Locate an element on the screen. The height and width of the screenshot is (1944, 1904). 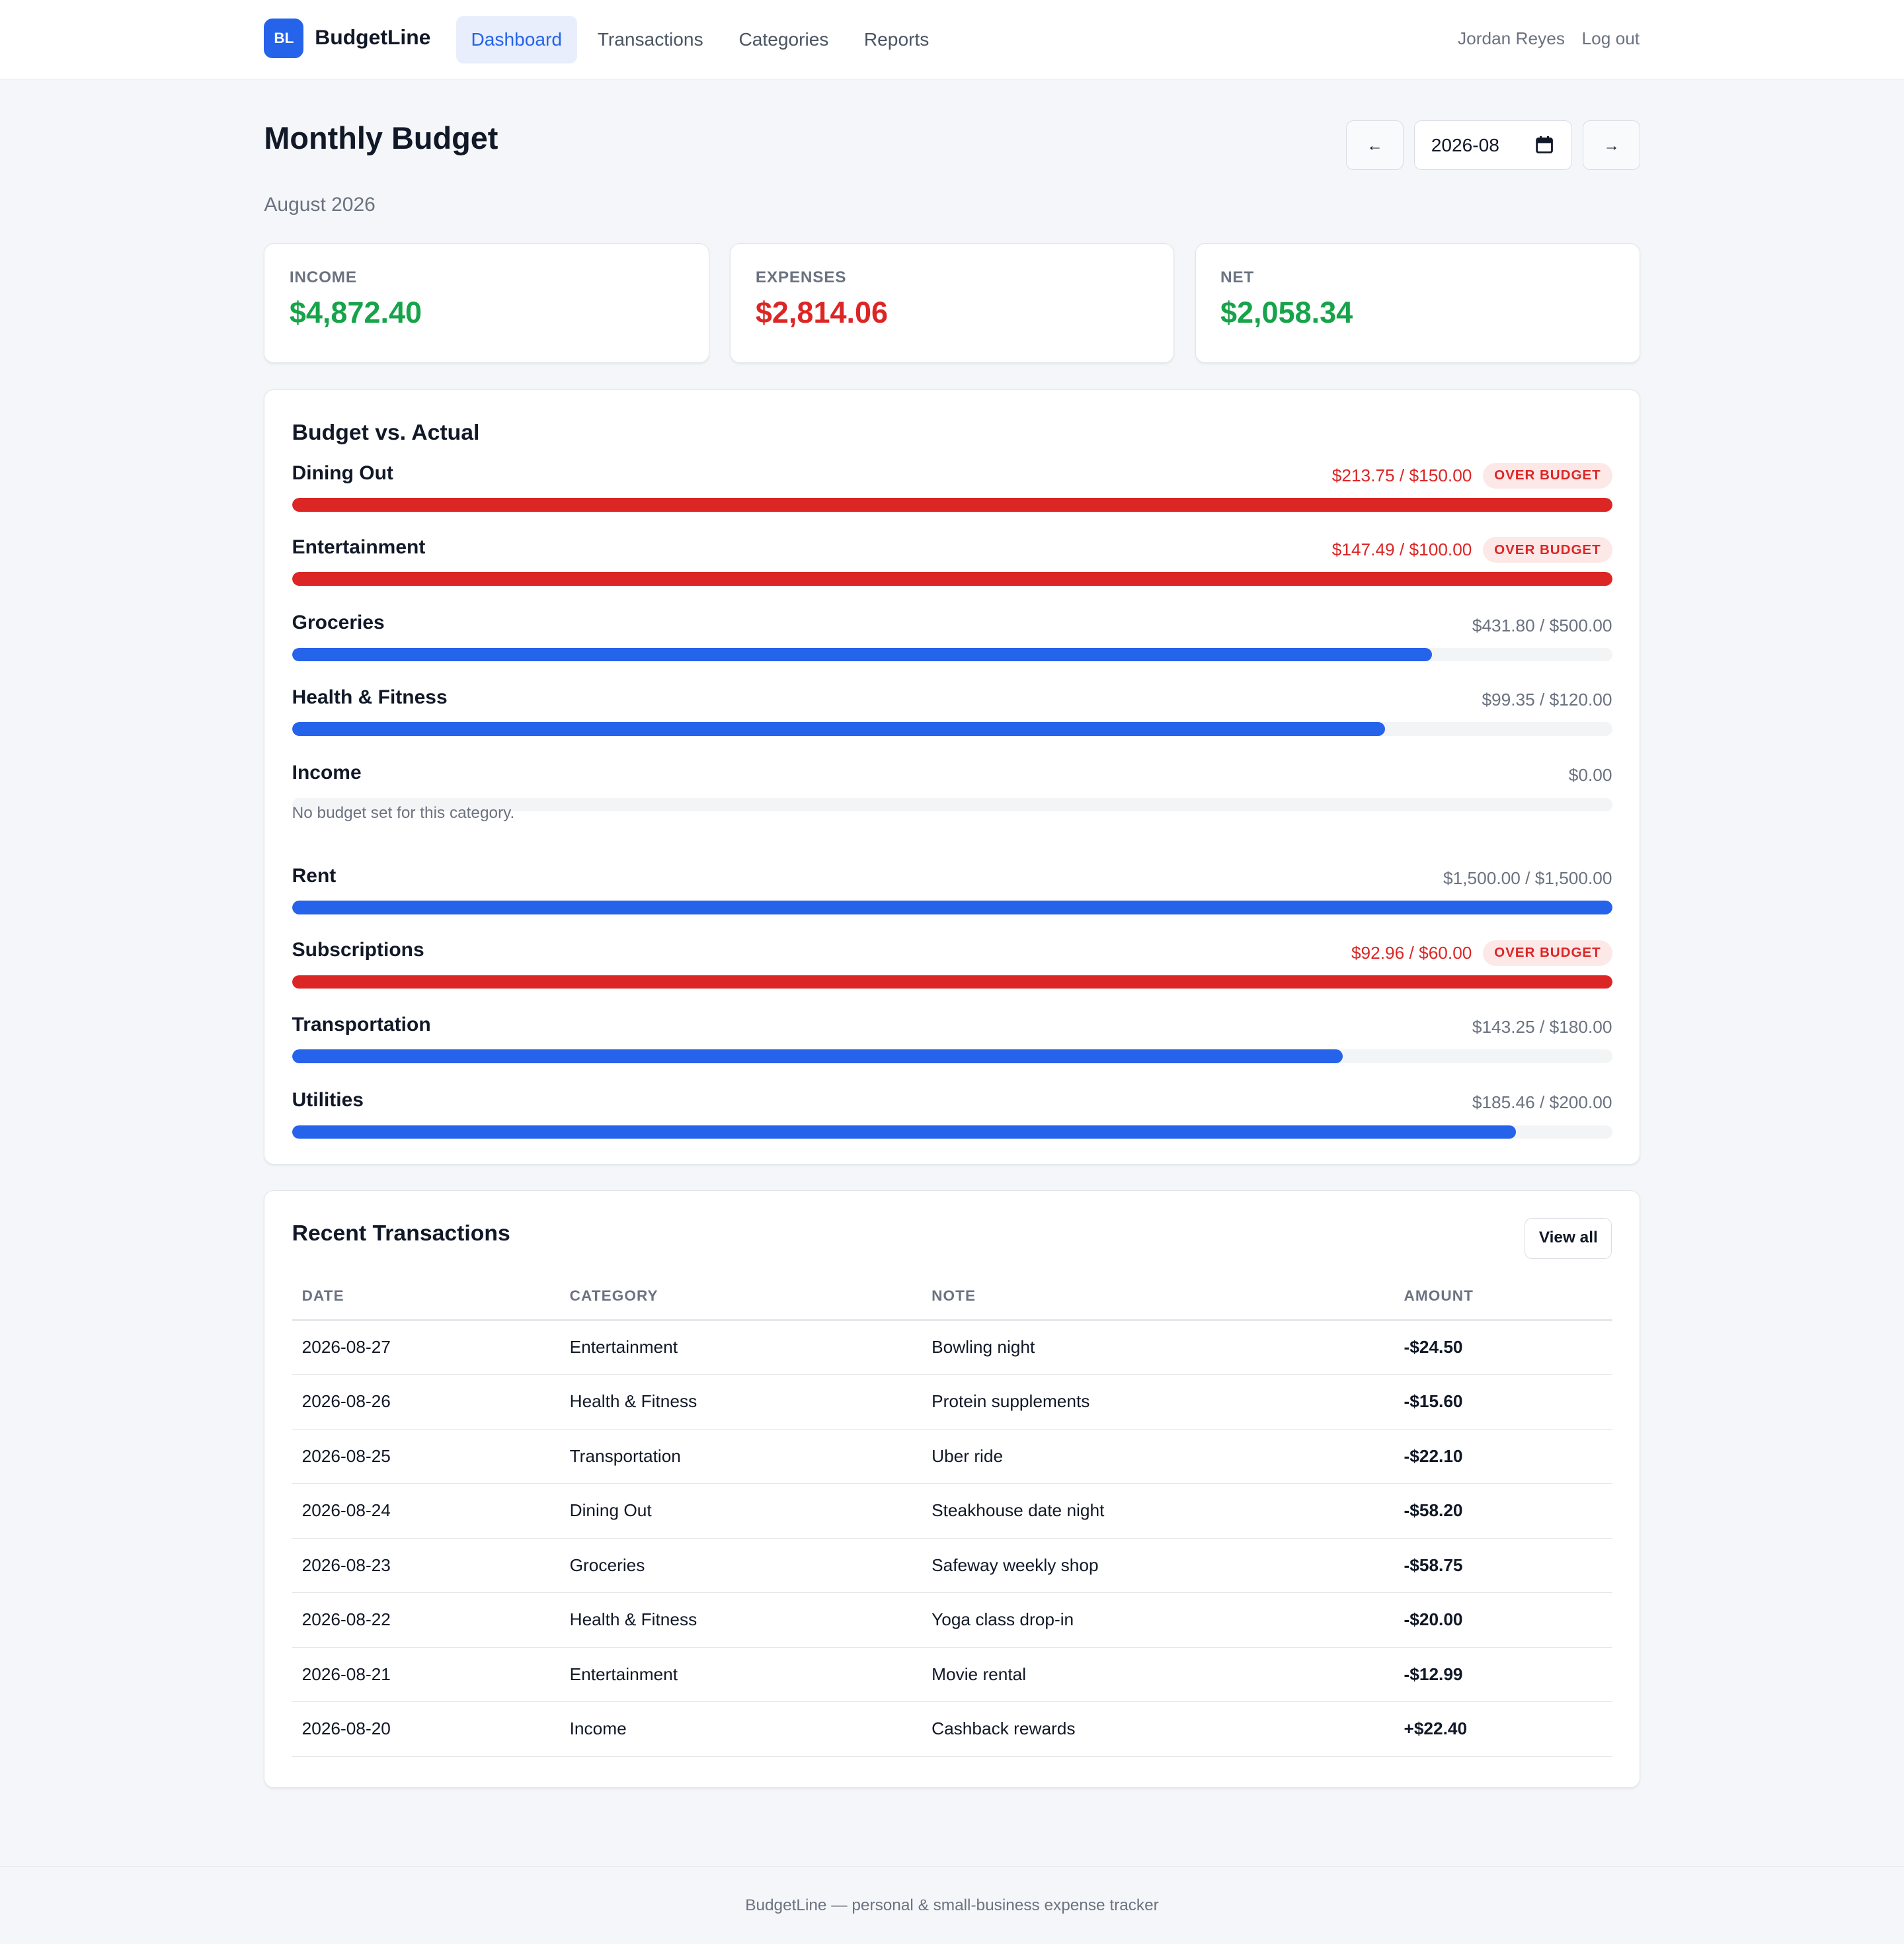
transaction-category: Dining Out is located at coordinates (740, 1511).